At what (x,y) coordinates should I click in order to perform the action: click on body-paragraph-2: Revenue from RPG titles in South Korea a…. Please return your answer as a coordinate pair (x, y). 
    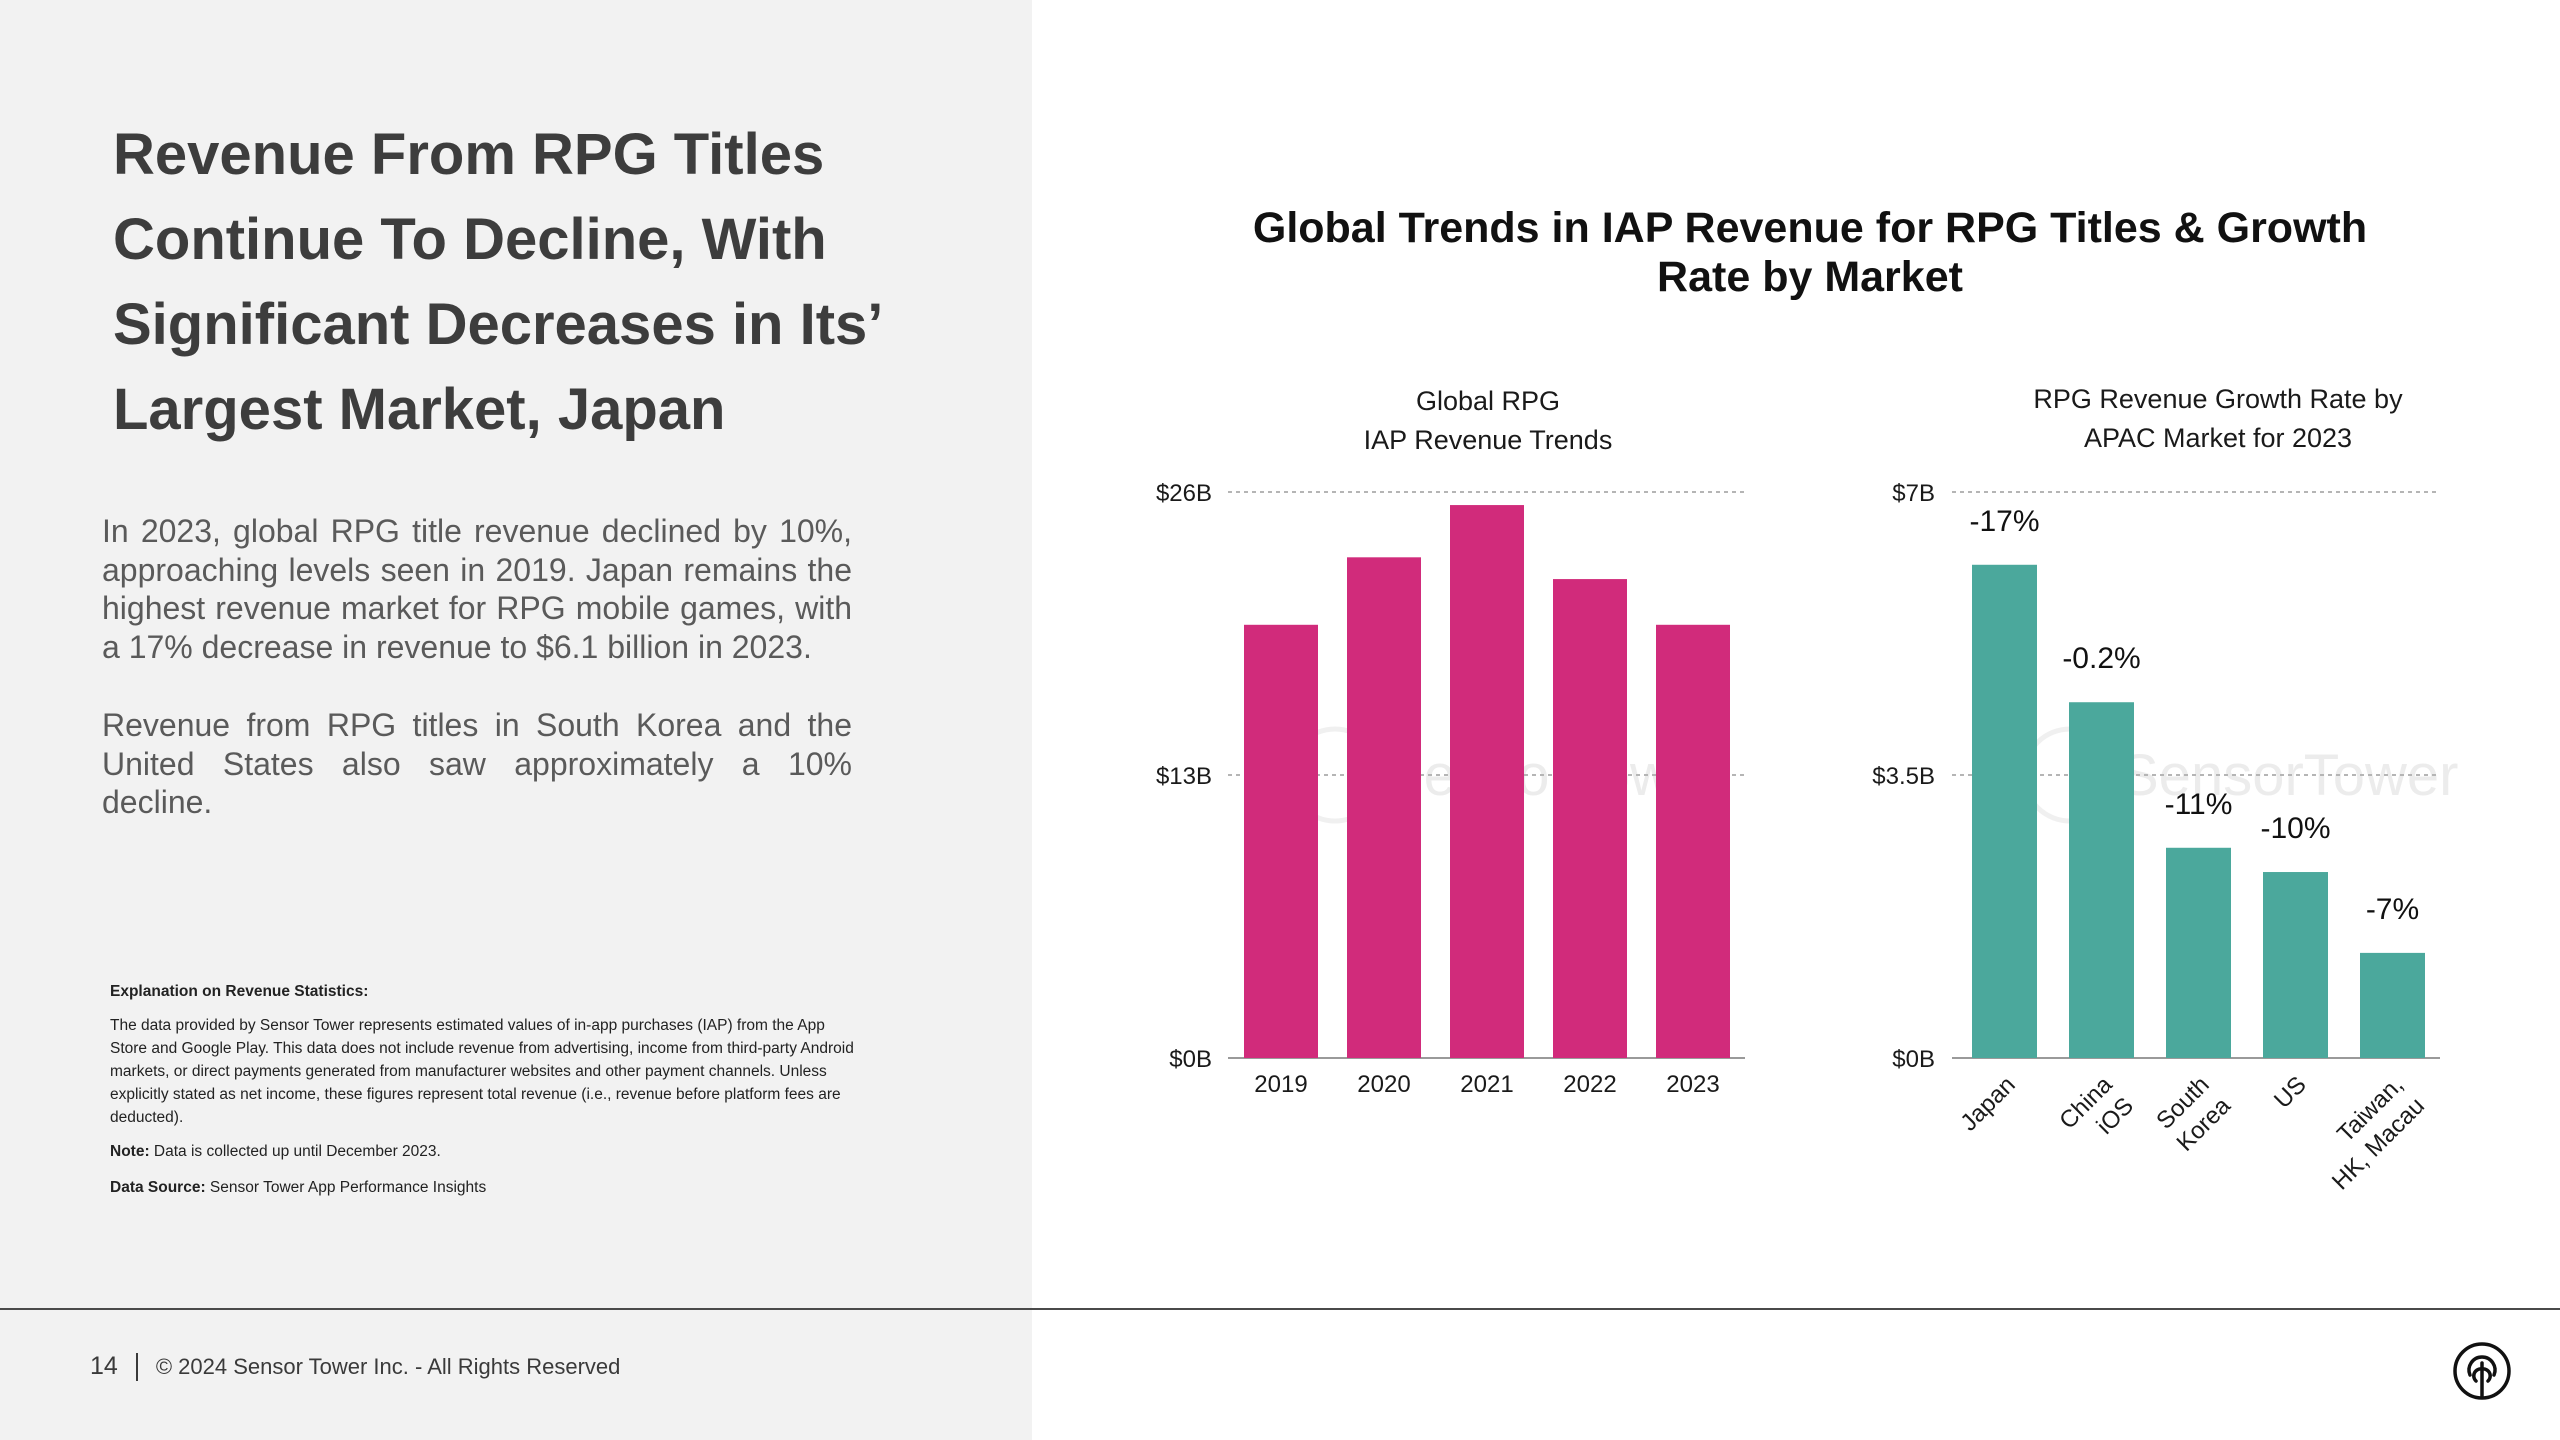
    Looking at the image, I should click on (477, 763).